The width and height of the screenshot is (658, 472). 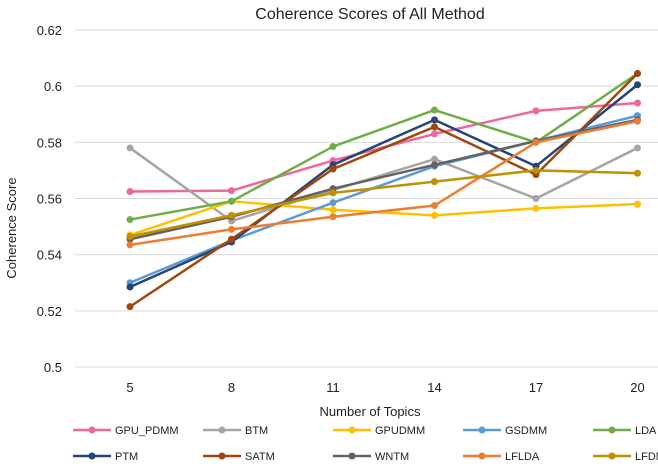 I want to click on series-lfdmm, so click(x=383, y=203).